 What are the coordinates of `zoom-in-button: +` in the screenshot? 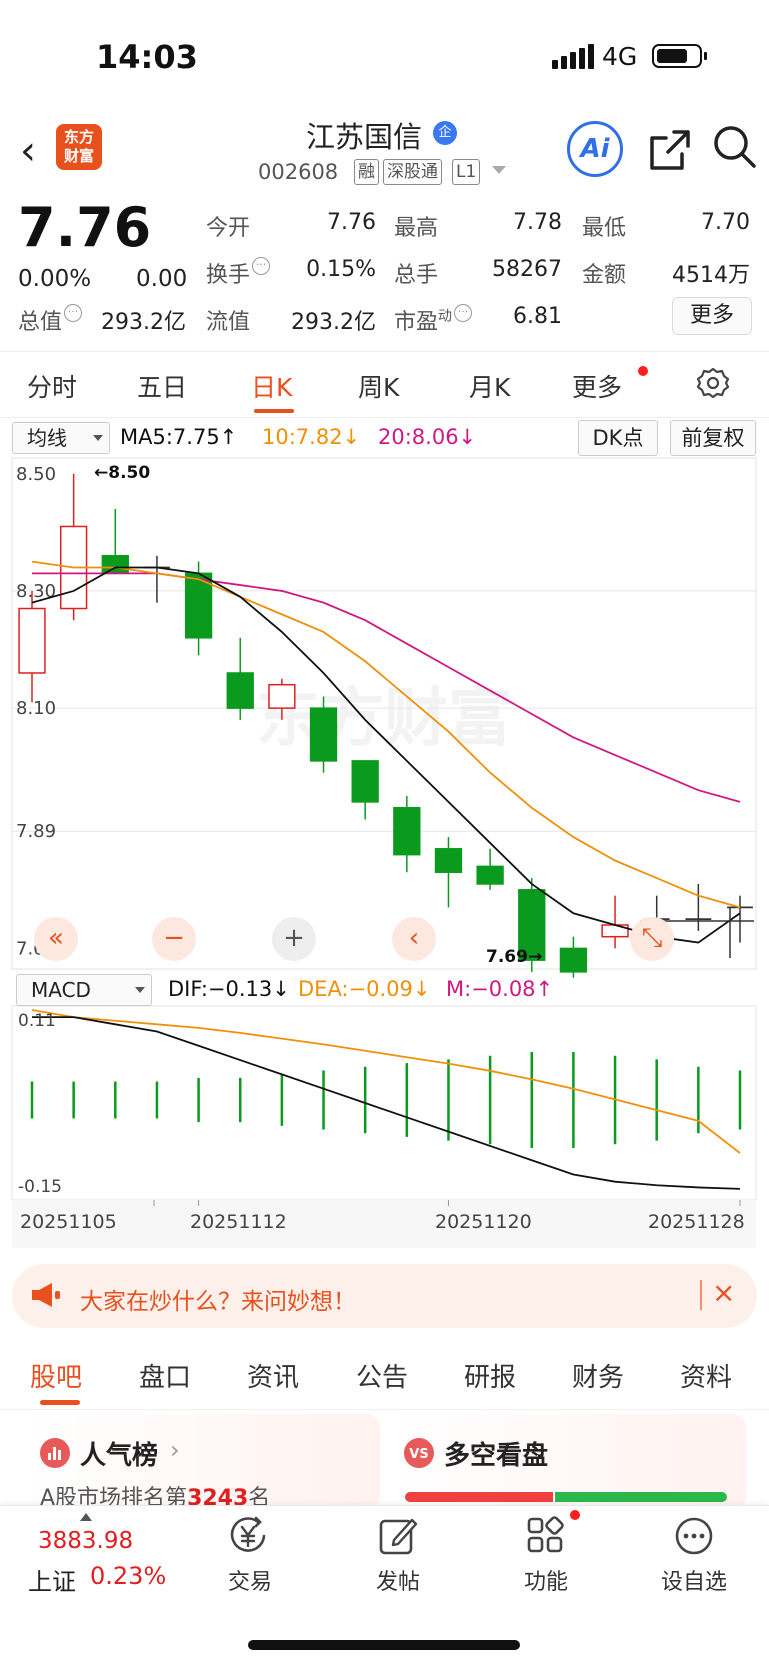 It's located at (294, 939).